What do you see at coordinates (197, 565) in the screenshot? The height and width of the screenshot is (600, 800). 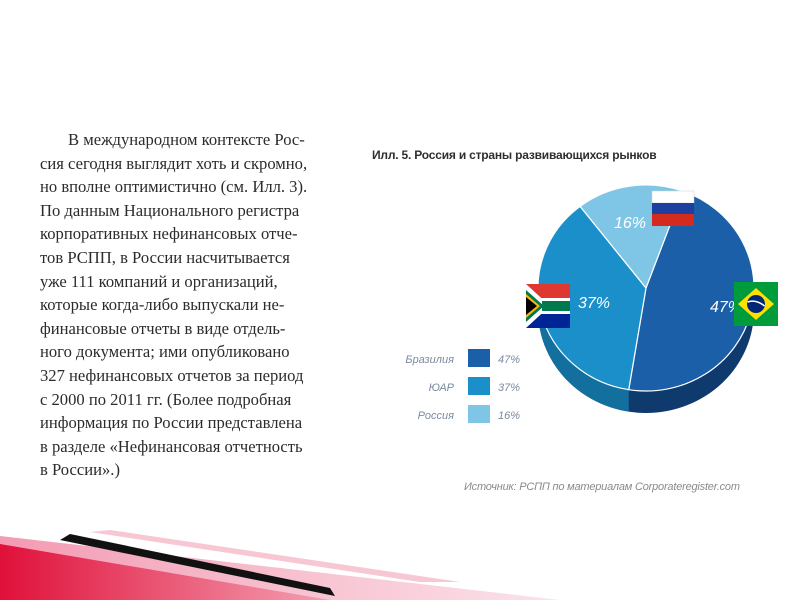 I see `black-stripe` at bounding box center [197, 565].